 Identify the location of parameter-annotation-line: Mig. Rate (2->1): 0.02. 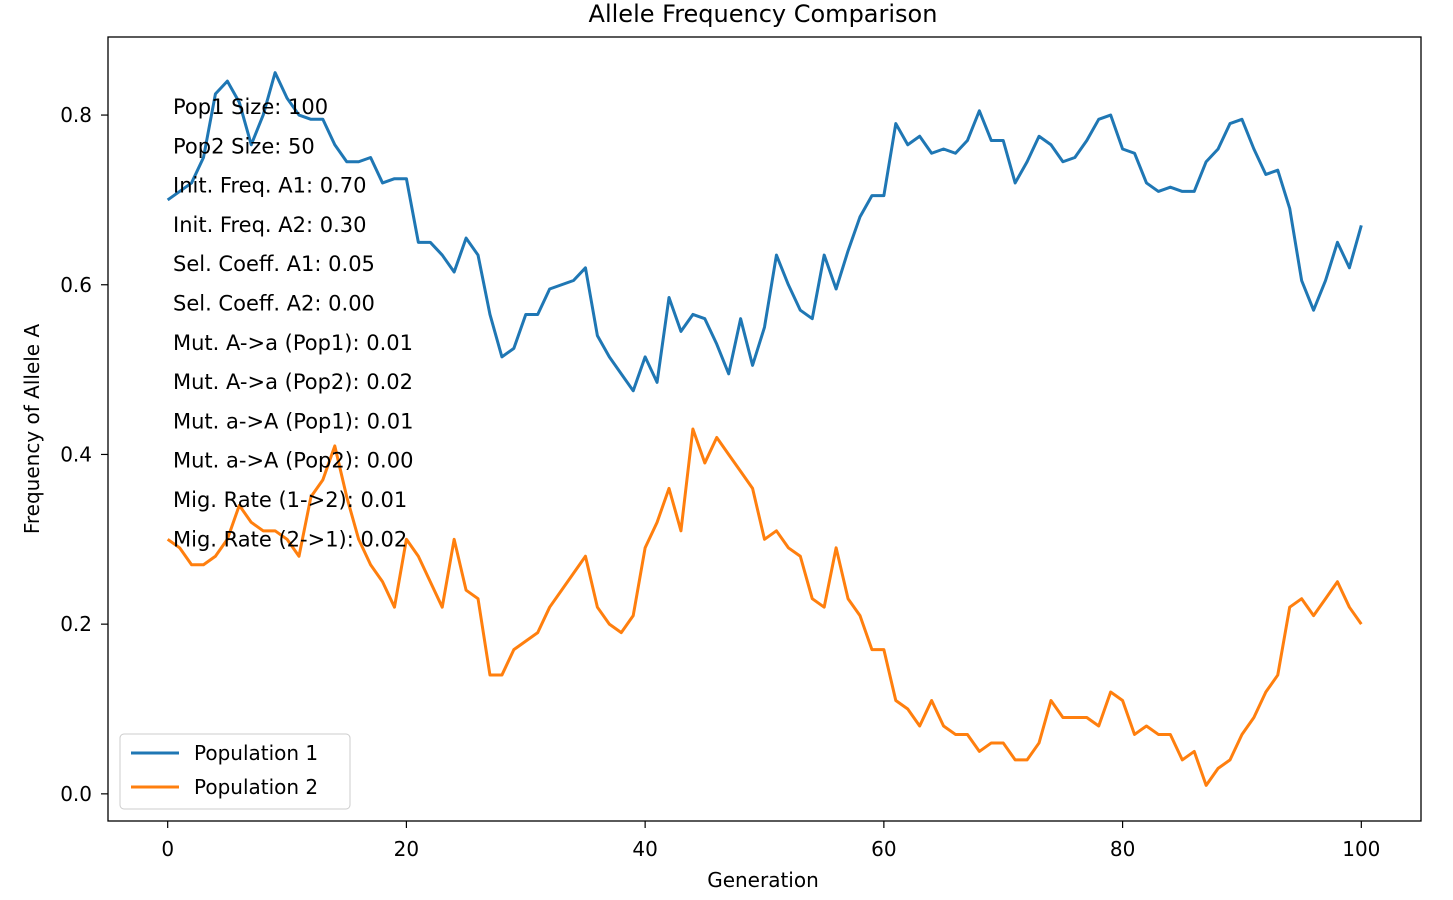
(290, 539).